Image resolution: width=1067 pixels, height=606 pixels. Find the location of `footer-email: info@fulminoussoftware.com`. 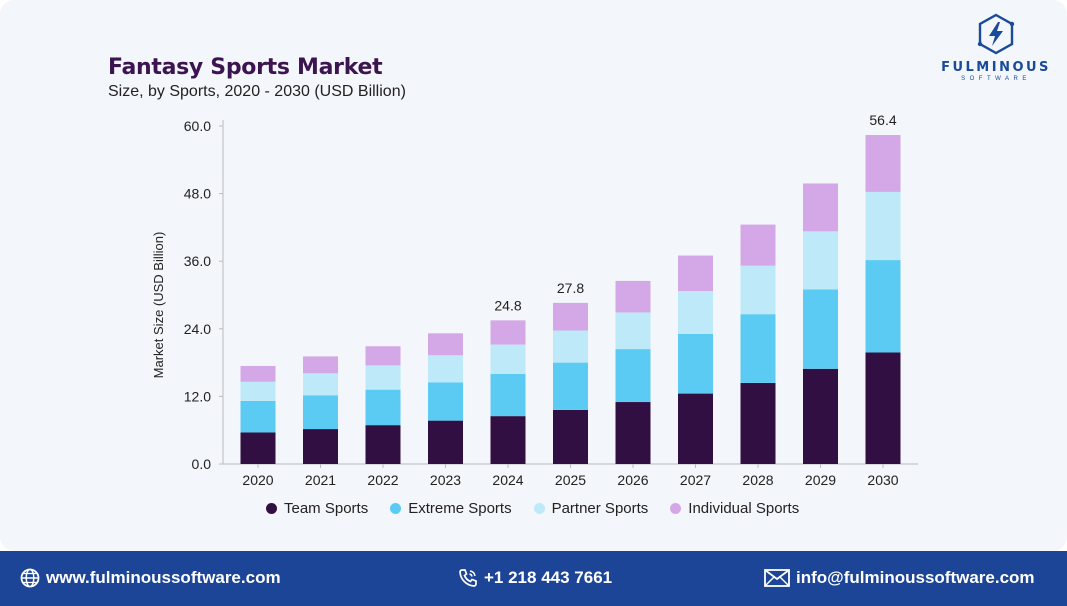

footer-email: info@fulminoussoftware.com is located at coordinates (899, 578).